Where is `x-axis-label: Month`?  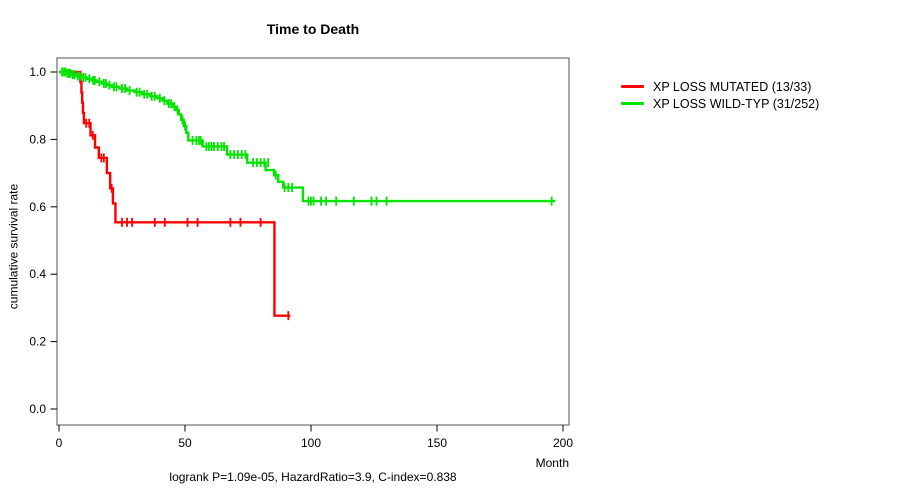 x-axis-label: Month is located at coordinates (552, 463).